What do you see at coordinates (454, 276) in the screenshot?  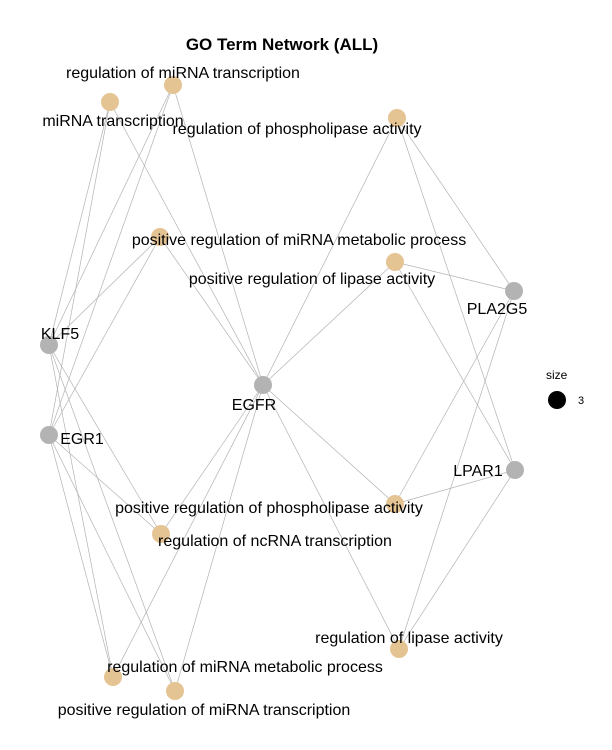 I see `edge-pla2g5-pos_lipase` at bounding box center [454, 276].